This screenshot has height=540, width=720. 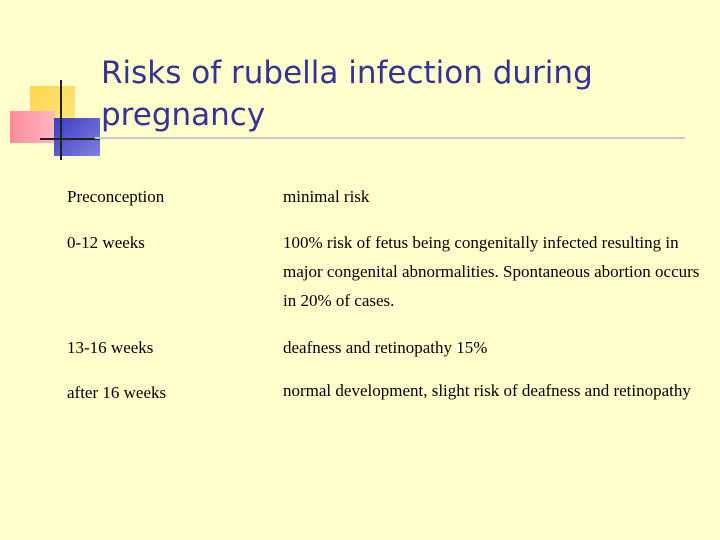 What do you see at coordinates (110, 347) in the screenshot?
I see `pregnancy-stage: 13-16 weeks` at bounding box center [110, 347].